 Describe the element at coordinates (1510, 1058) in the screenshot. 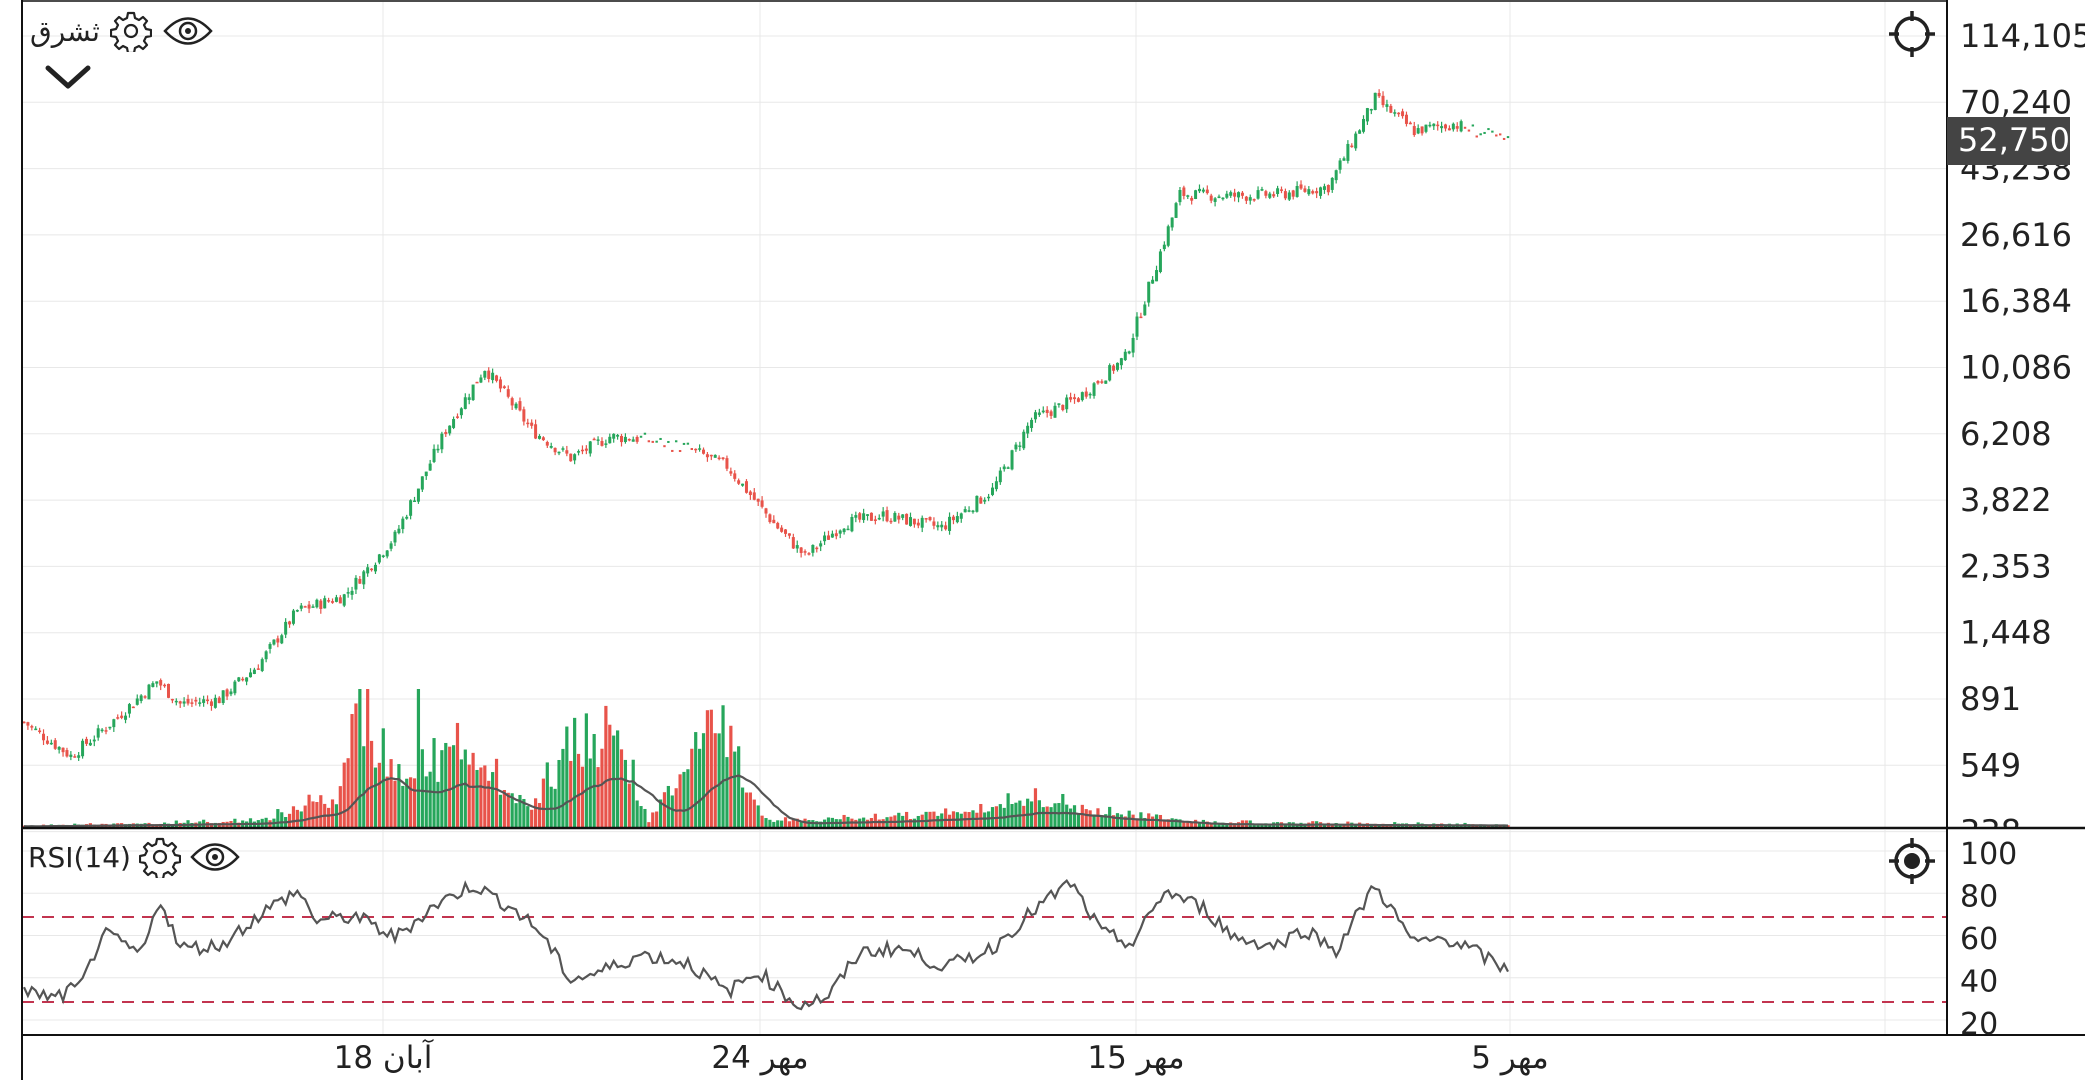

I see `time-tick-label: 5 مهر` at that location.